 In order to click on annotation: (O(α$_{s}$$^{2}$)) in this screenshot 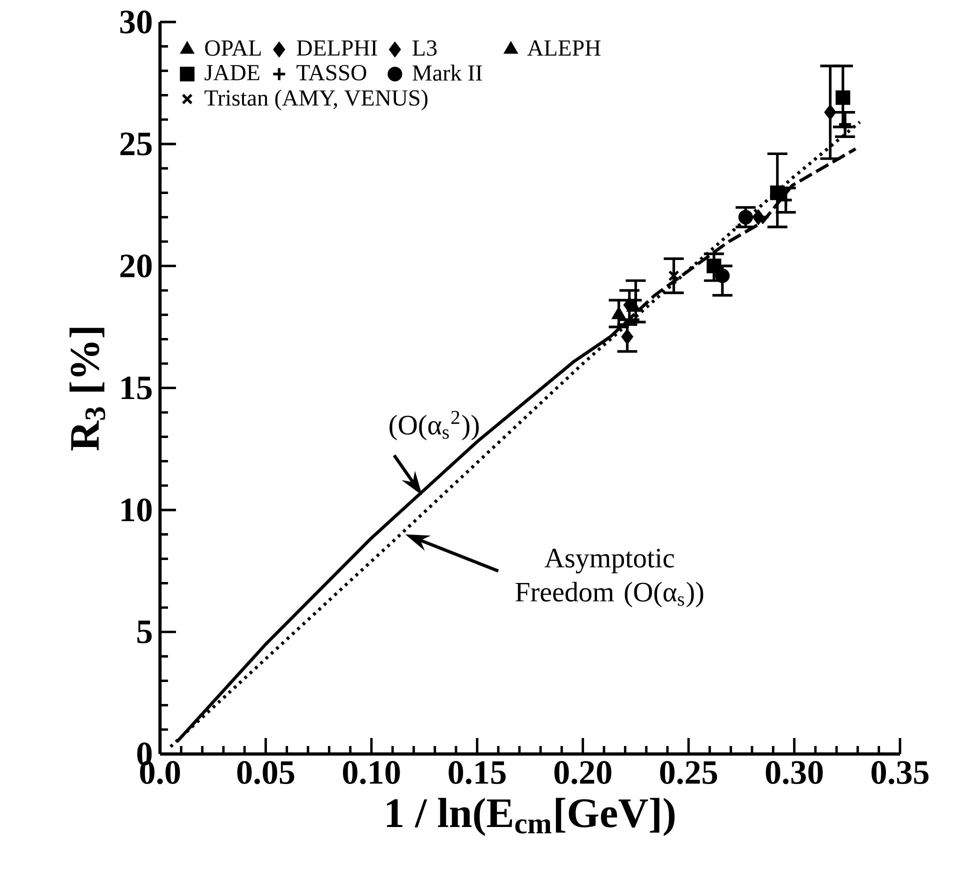, I will do `click(434, 425)`.